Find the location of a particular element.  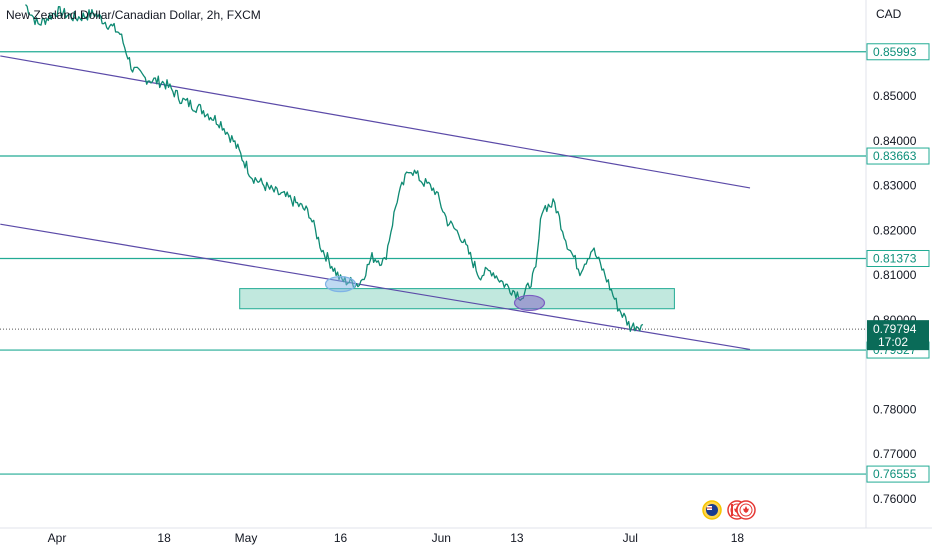

level-price-badge: 0.83663 is located at coordinates (898, 156).